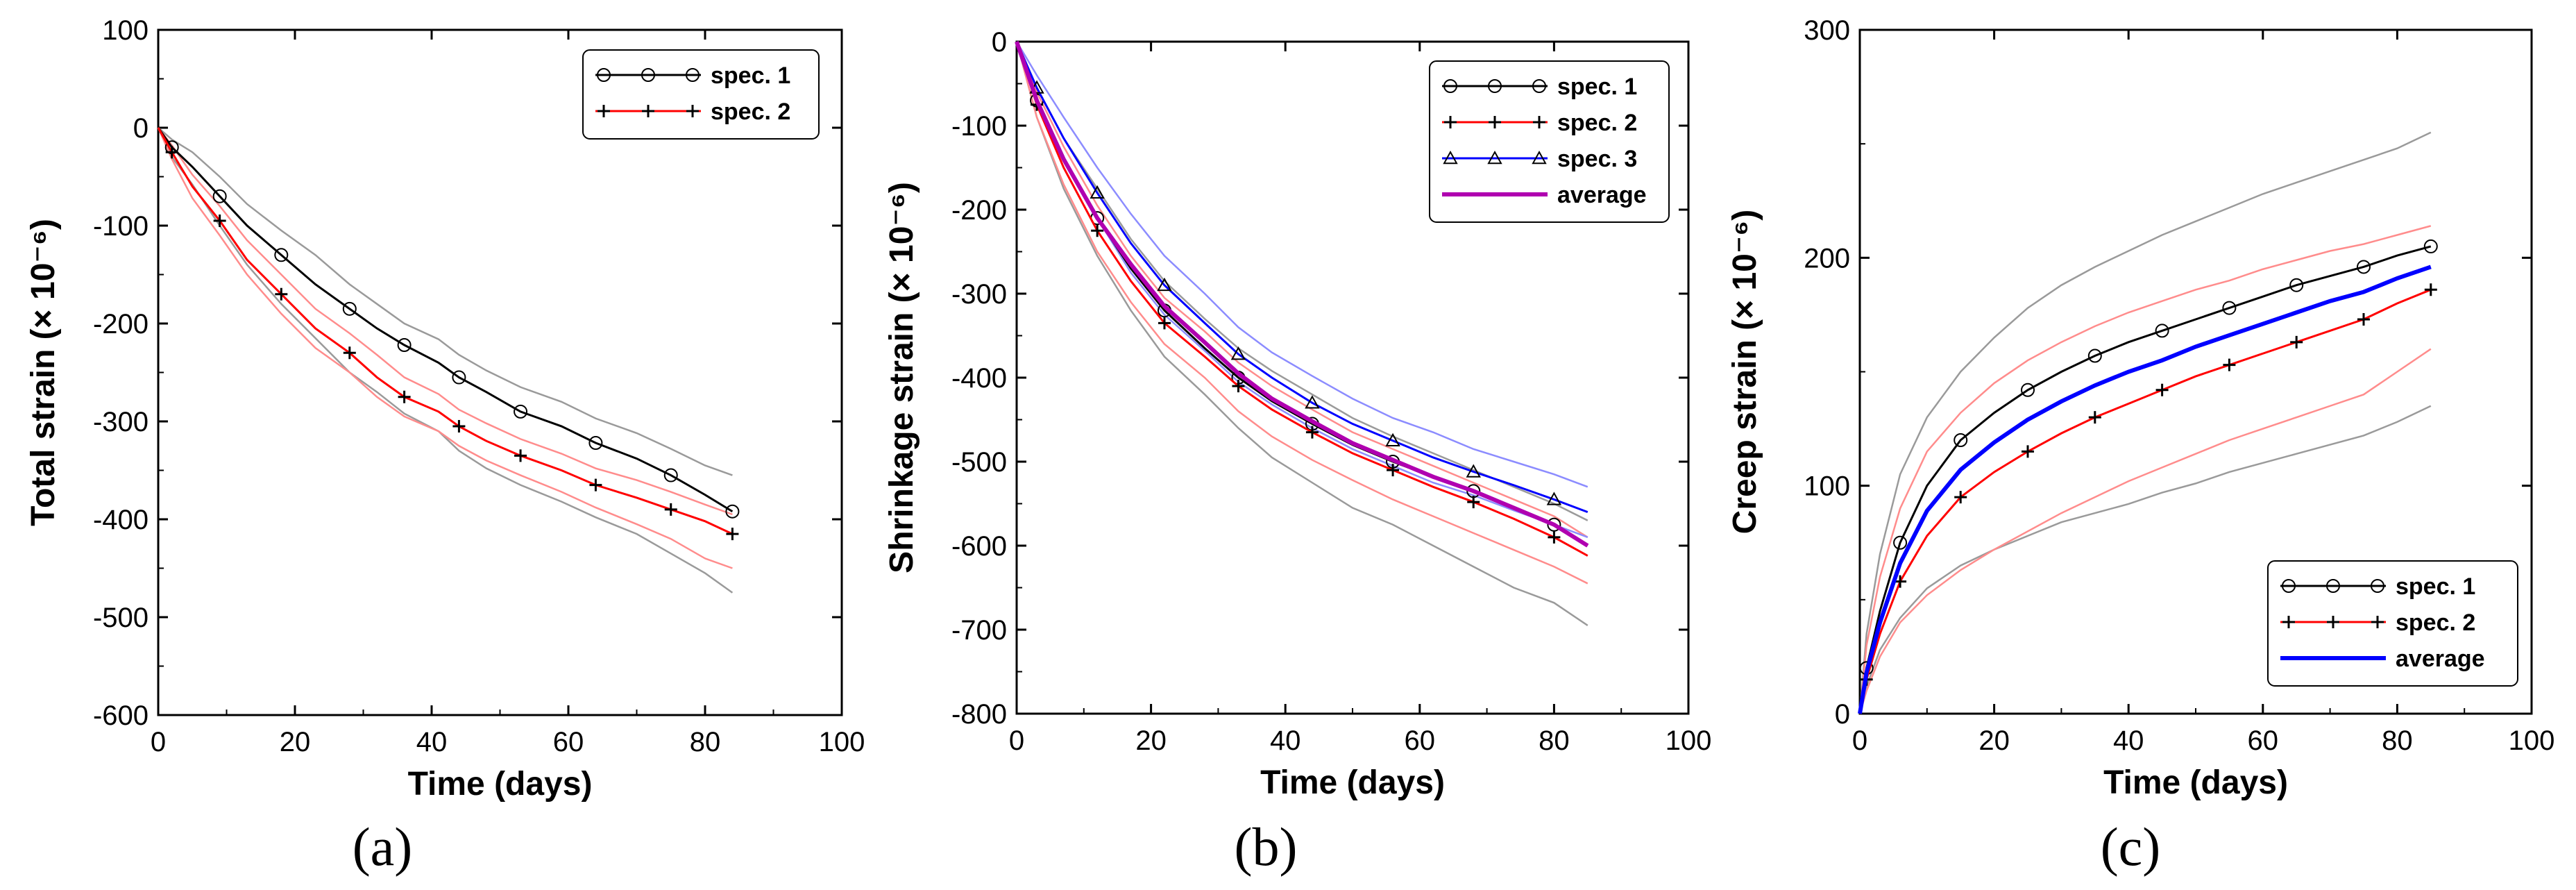  I want to click on y-tick-label: 200, so click(1827, 258).